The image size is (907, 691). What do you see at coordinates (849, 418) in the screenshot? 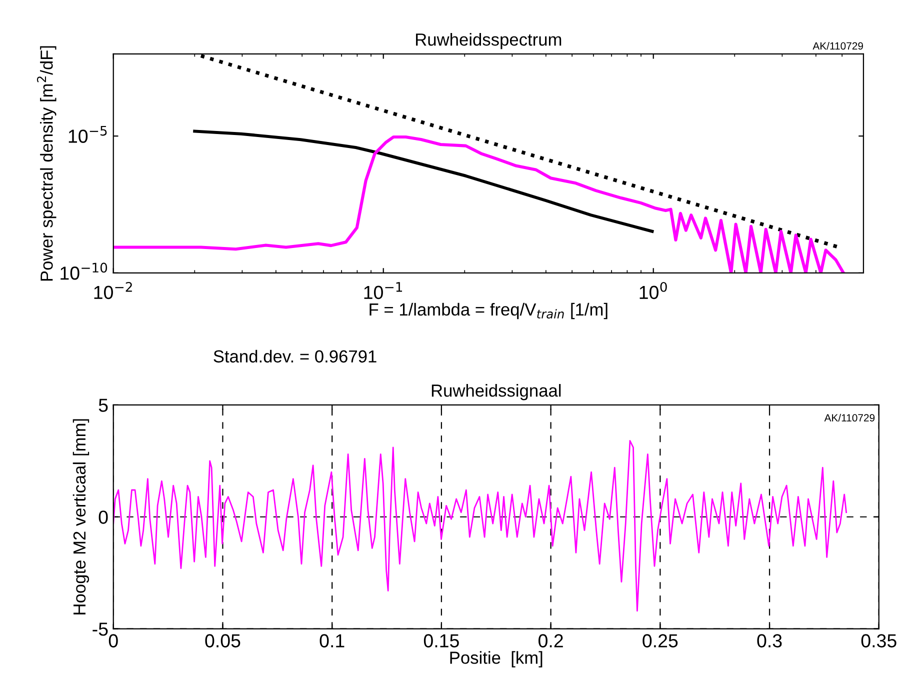
I see `annotation: AK/110729` at bounding box center [849, 418].